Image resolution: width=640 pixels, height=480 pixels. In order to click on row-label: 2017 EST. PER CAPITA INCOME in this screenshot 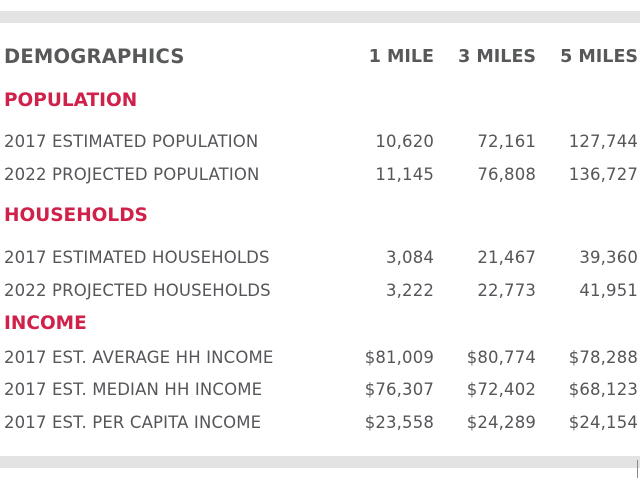, I will do `click(133, 422)`.